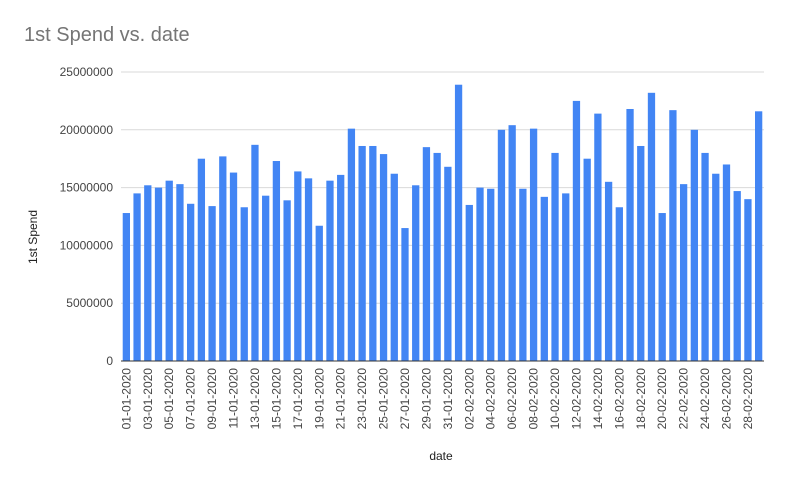 The width and height of the screenshot is (788, 487). I want to click on bar-16-01-2020, so click(287, 280).